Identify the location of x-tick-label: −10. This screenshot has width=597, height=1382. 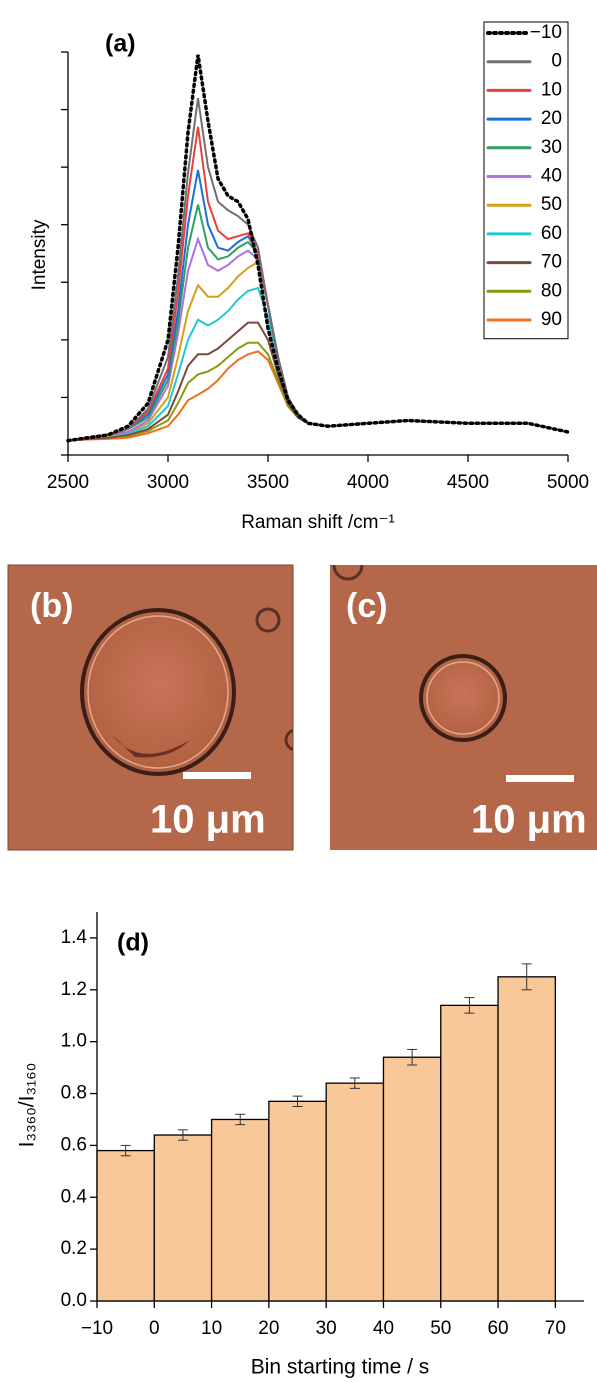
(97, 1328).